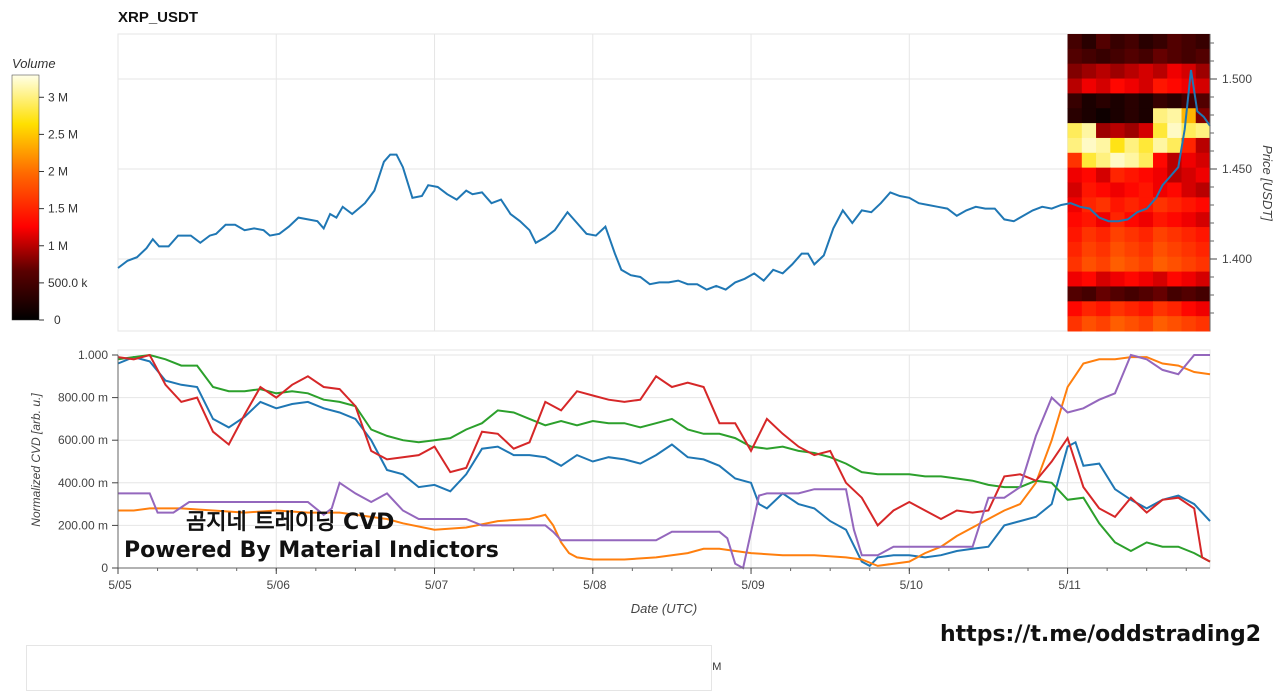 This screenshot has height=691, width=1280. What do you see at coordinates (57, 320) in the screenshot?
I see `colorbar-tick-label: 0` at bounding box center [57, 320].